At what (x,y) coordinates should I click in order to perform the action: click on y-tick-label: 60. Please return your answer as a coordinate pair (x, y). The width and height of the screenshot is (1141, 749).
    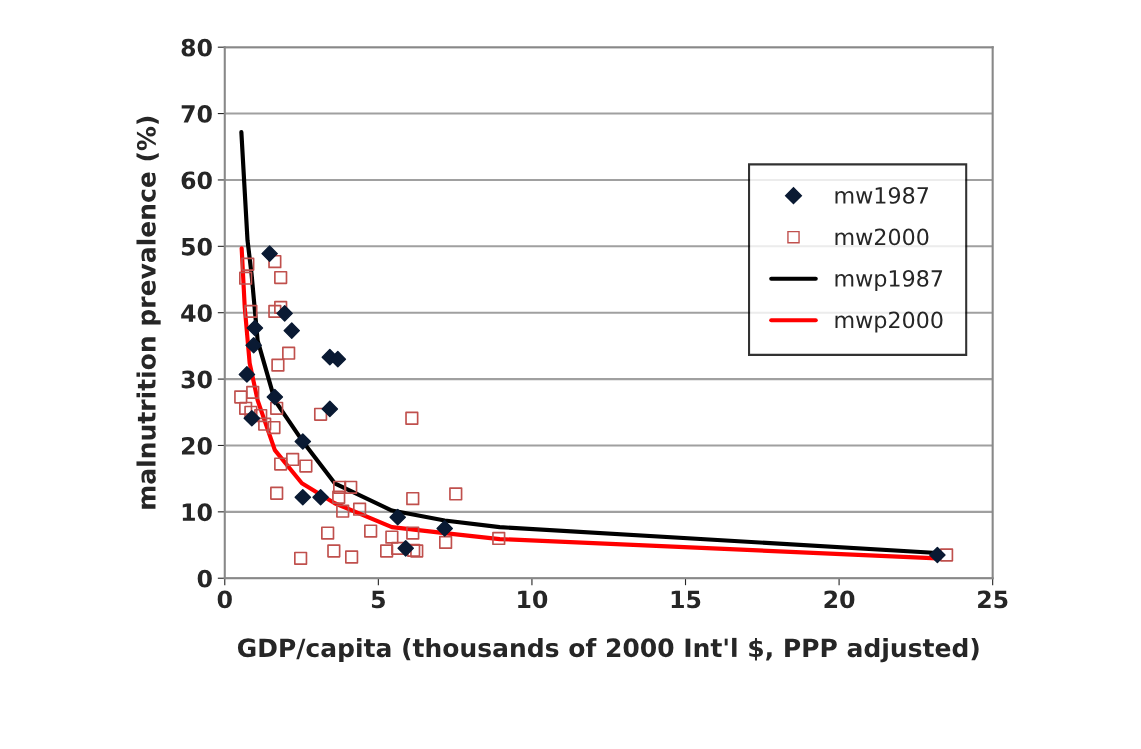
    Looking at the image, I should click on (196, 180).